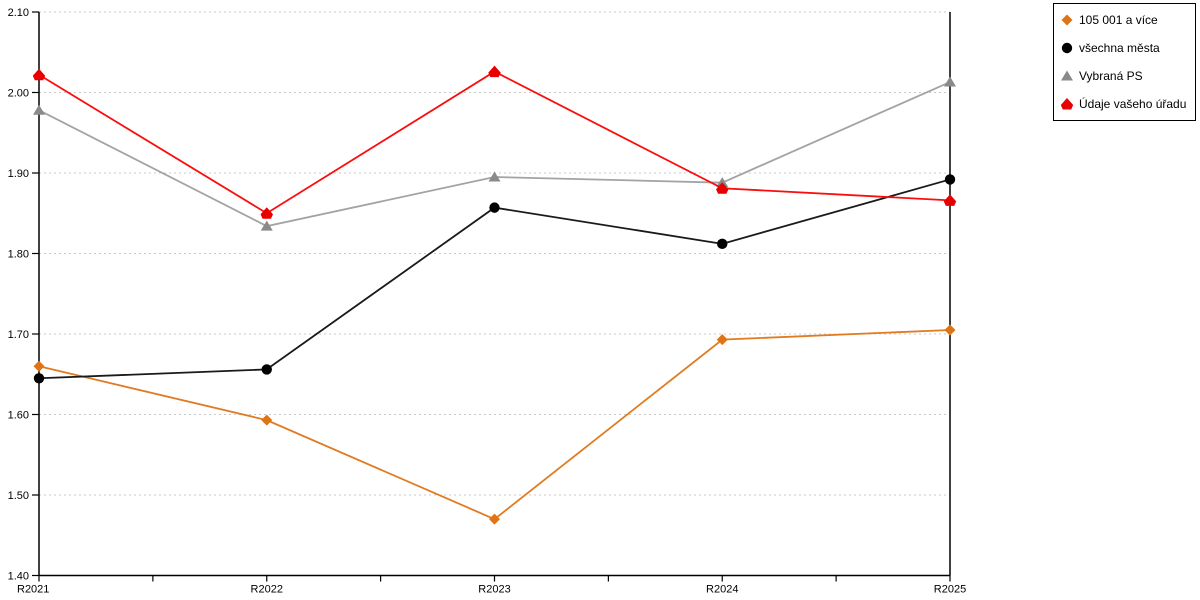 This screenshot has width=1200, height=600. What do you see at coordinates (1111, 76) in the screenshot?
I see `legend-label: Vybraná PS` at bounding box center [1111, 76].